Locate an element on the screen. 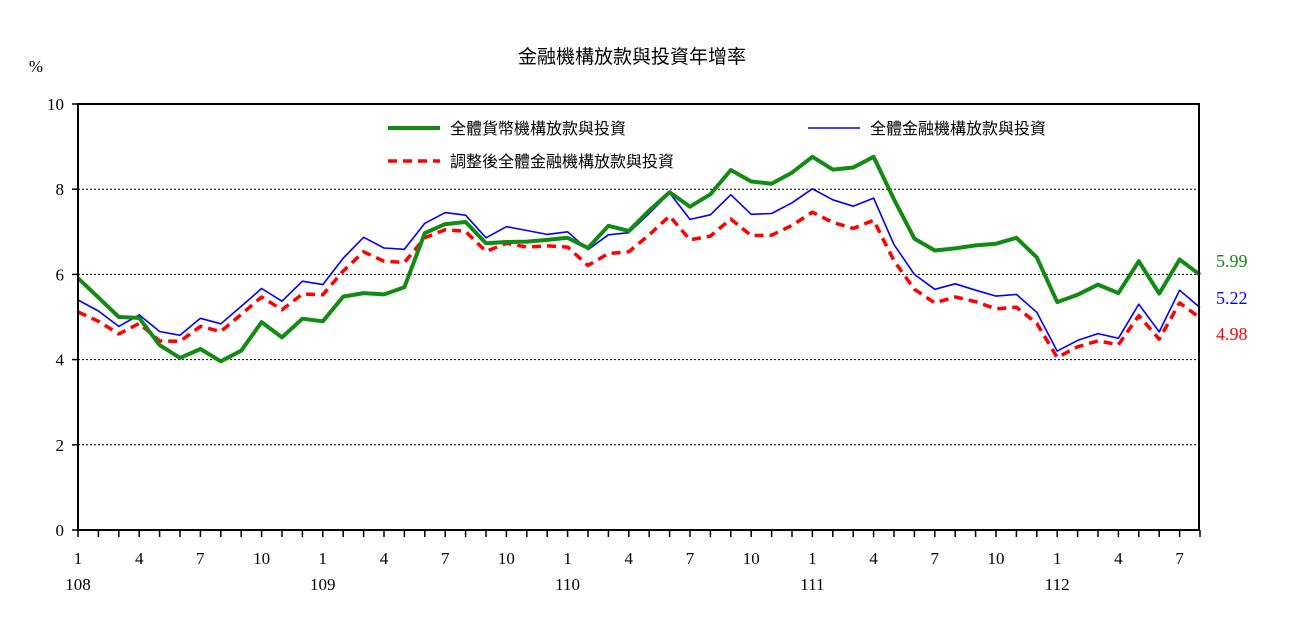 The width and height of the screenshot is (1289, 632). end-value-label: 5.22 is located at coordinates (1232, 298).